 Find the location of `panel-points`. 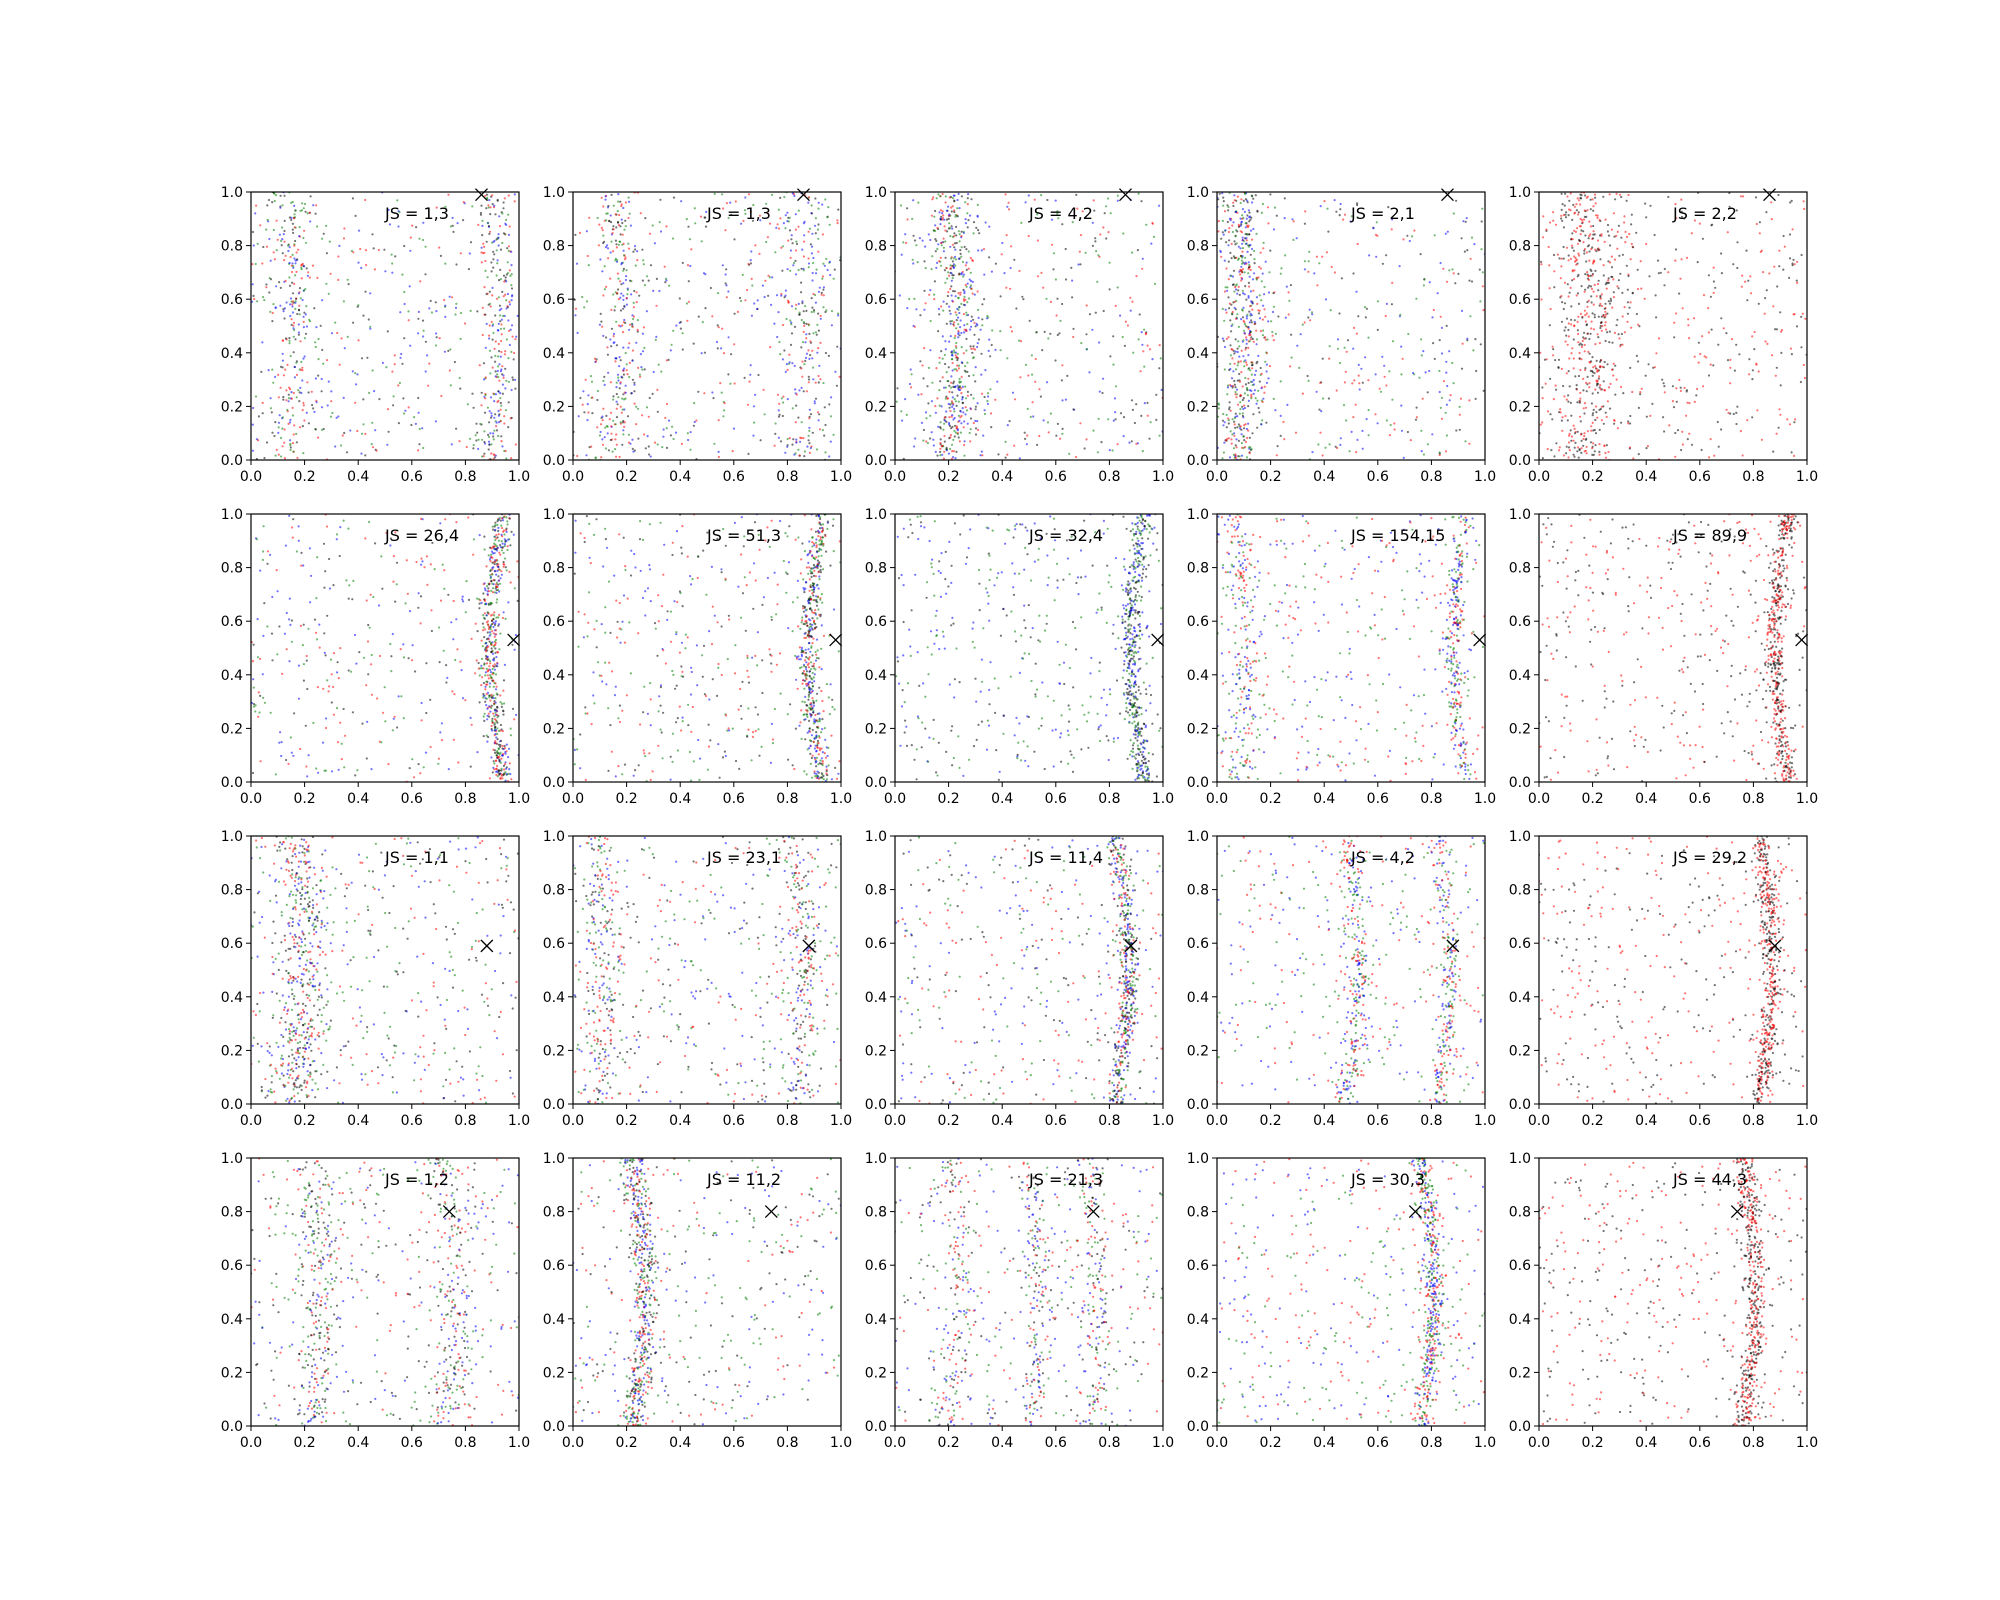

panel-points is located at coordinates (1029, 326).